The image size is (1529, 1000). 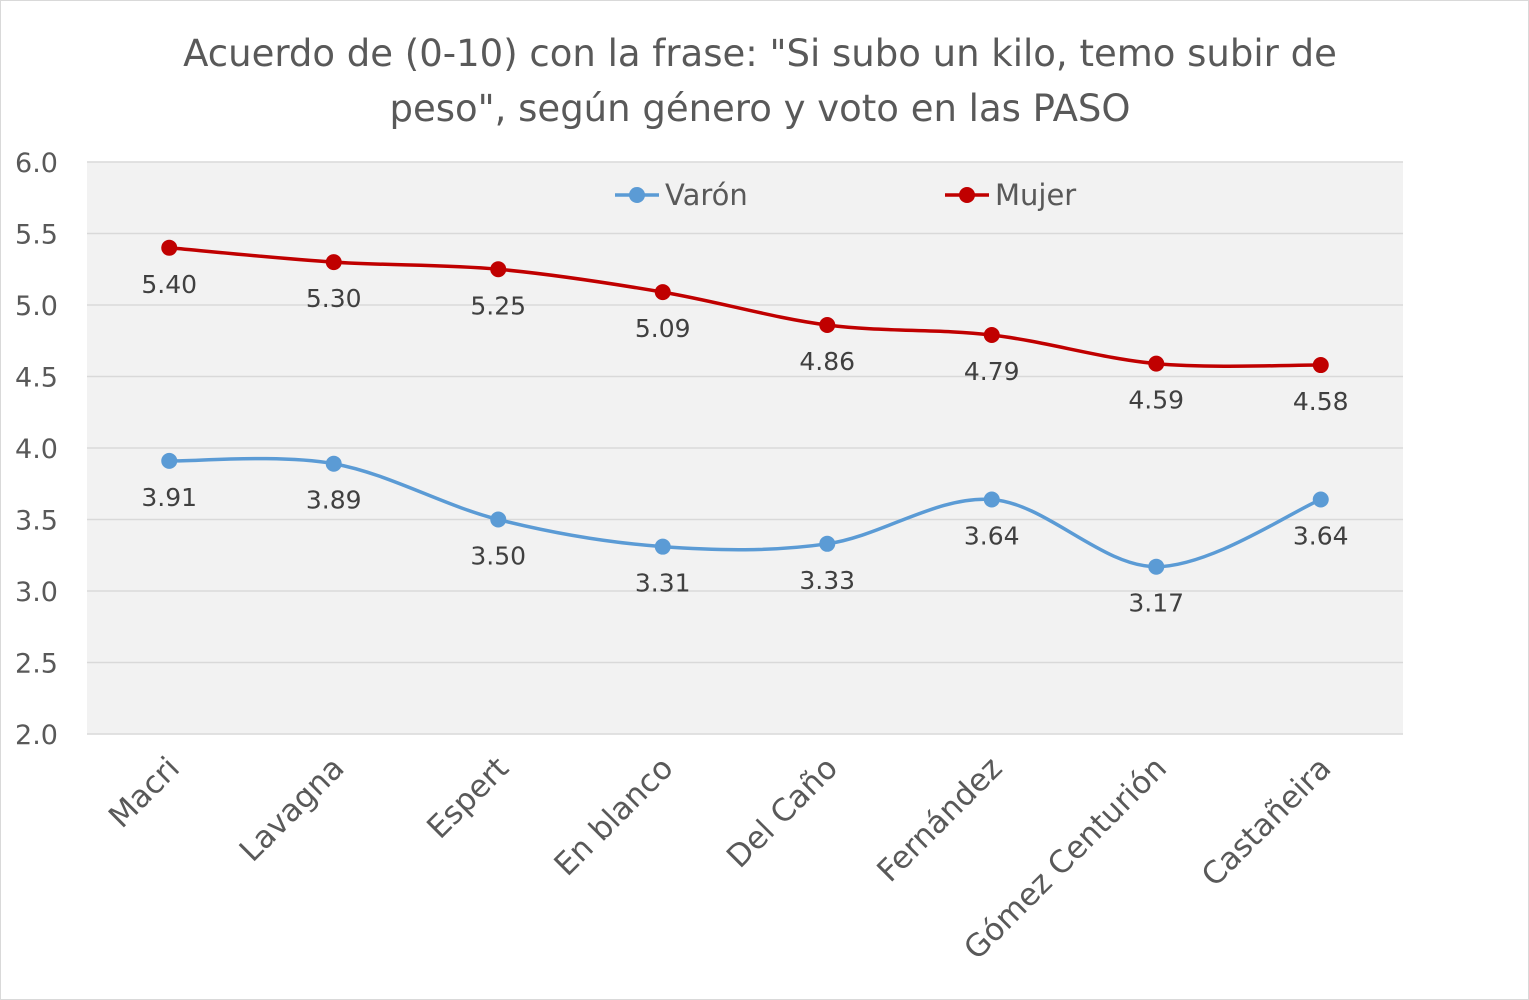 What do you see at coordinates (1156, 603) in the screenshot?
I see `data-label: 3.17` at bounding box center [1156, 603].